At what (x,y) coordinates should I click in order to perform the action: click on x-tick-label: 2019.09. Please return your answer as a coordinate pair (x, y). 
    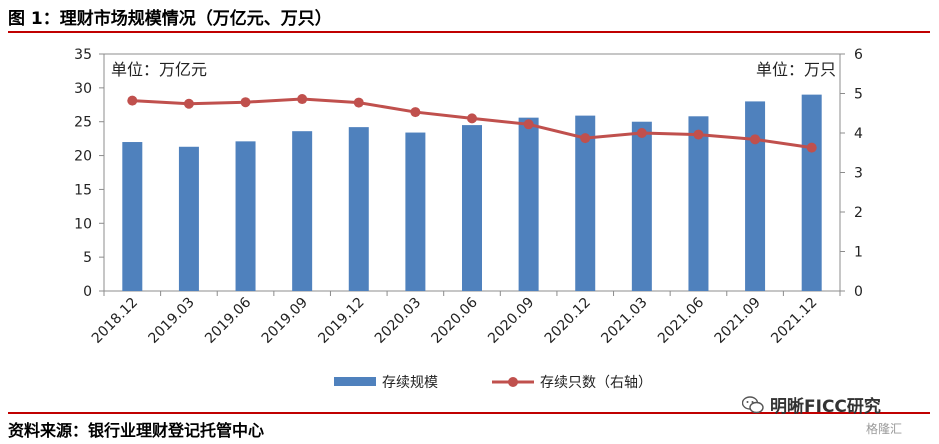
    Looking at the image, I should click on (285, 321).